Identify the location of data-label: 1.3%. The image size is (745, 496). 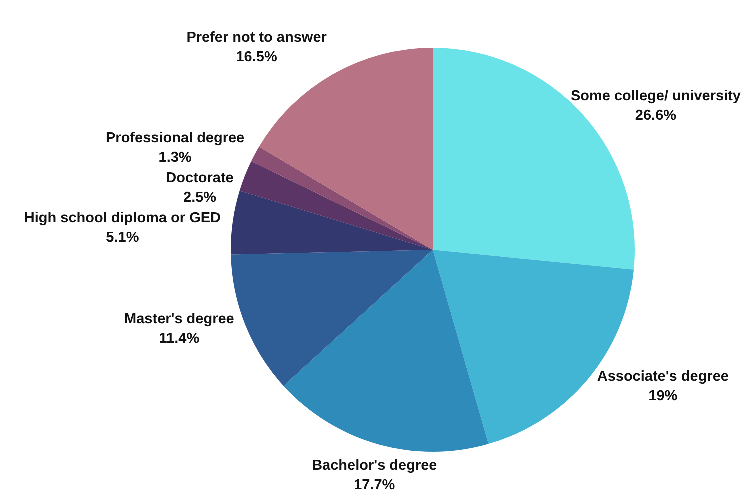
(175, 158).